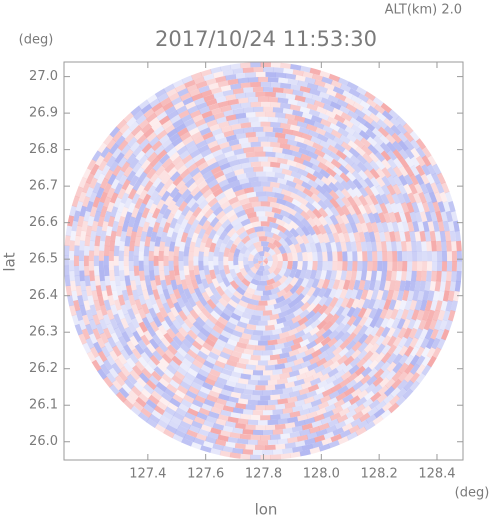  I want to click on y-tick-label: 26.6, so click(43, 222).